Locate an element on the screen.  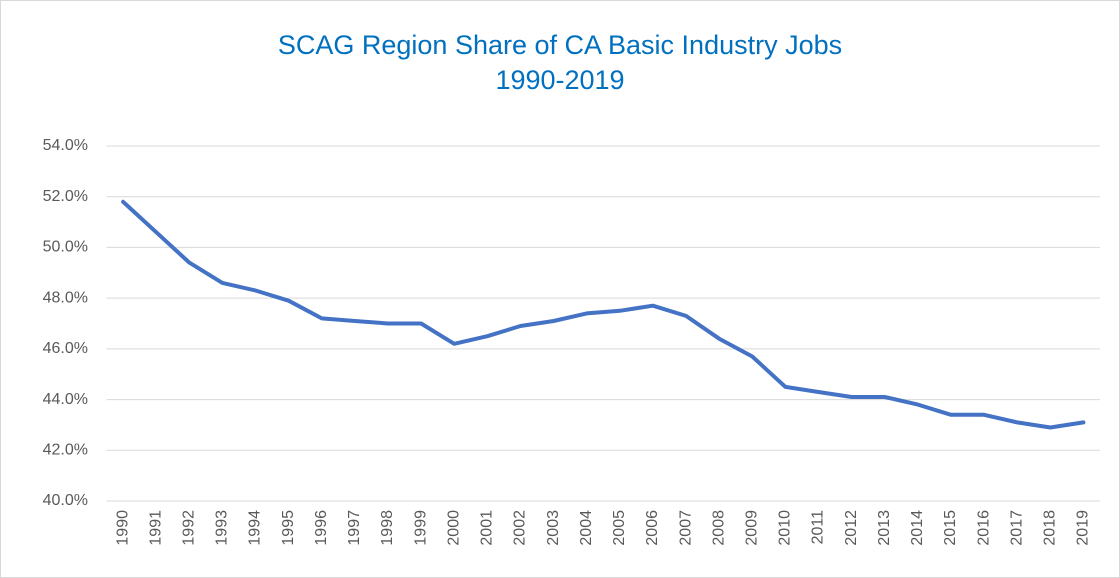
x-tick-label: 2006 is located at coordinates (652, 528).